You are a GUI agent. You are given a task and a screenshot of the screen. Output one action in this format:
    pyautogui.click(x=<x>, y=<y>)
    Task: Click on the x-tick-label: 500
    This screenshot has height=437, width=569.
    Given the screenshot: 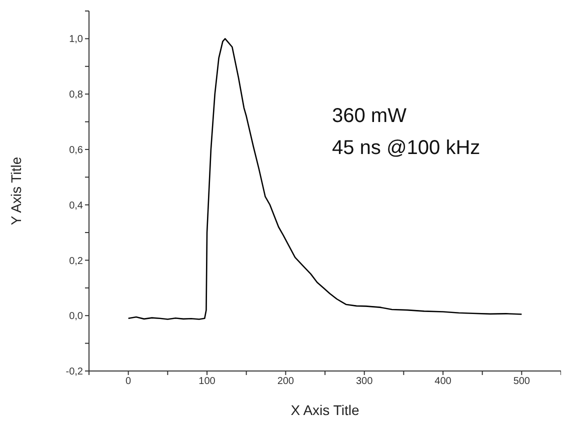 What is the action you would take?
    pyautogui.click(x=521, y=382)
    